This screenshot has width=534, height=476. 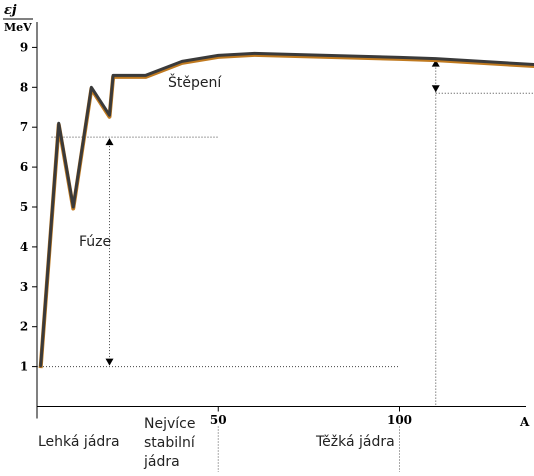 What do you see at coordinates (435, 63) in the screenshot?
I see `fission-arrow-up` at bounding box center [435, 63].